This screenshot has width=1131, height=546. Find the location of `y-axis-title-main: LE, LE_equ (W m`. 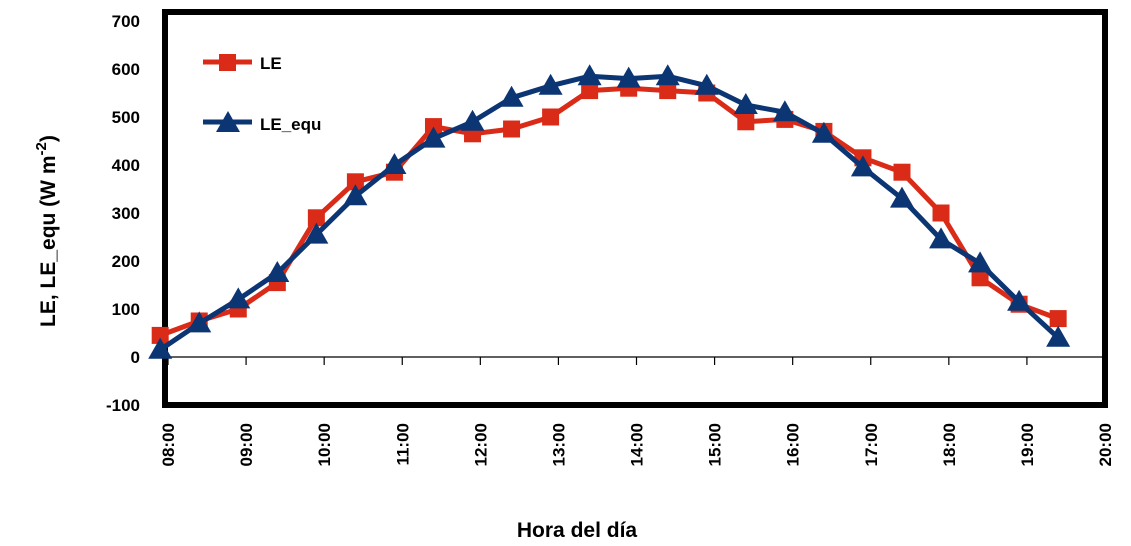

y-axis-title-main: LE, LE_equ (W m is located at coordinates (48, 241).